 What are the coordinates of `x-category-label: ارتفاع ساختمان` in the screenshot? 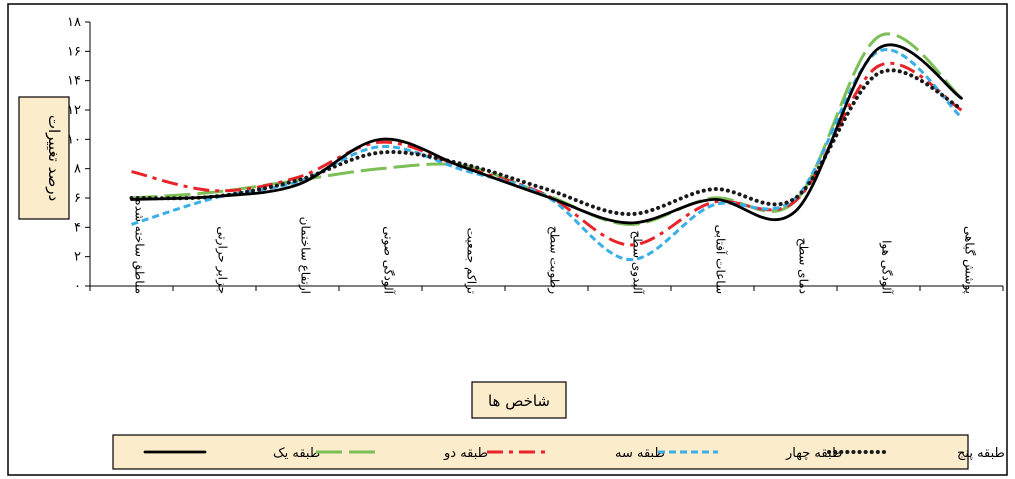 It's located at (305, 255).